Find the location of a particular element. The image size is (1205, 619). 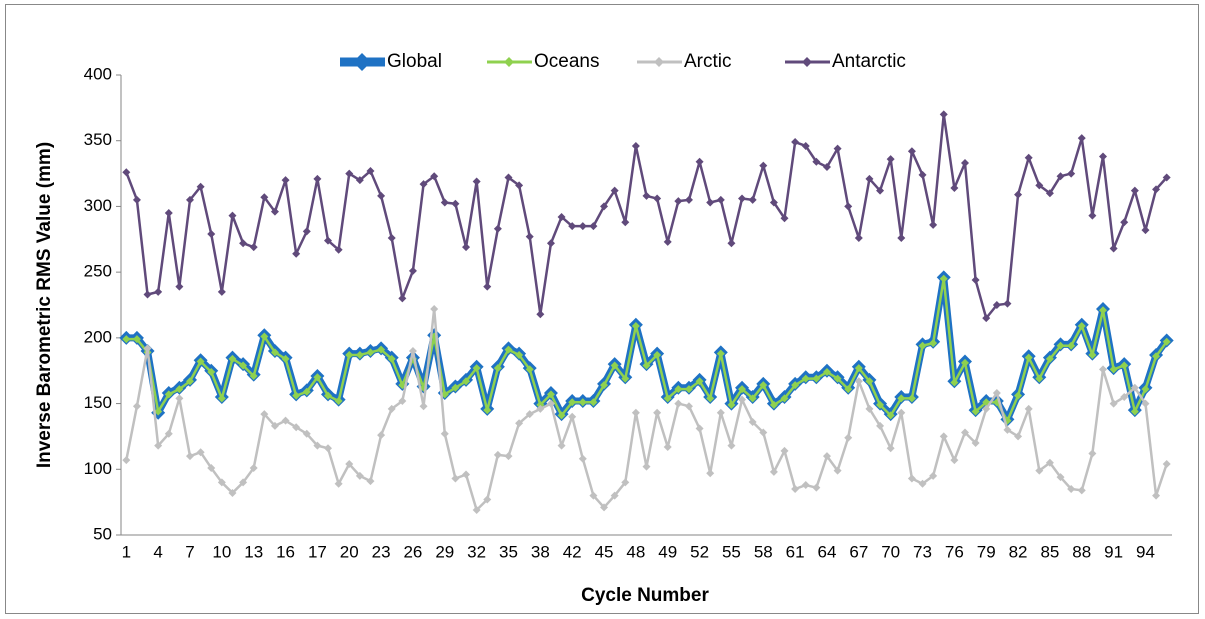

x-tick-label: 20 is located at coordinates (349, 551).